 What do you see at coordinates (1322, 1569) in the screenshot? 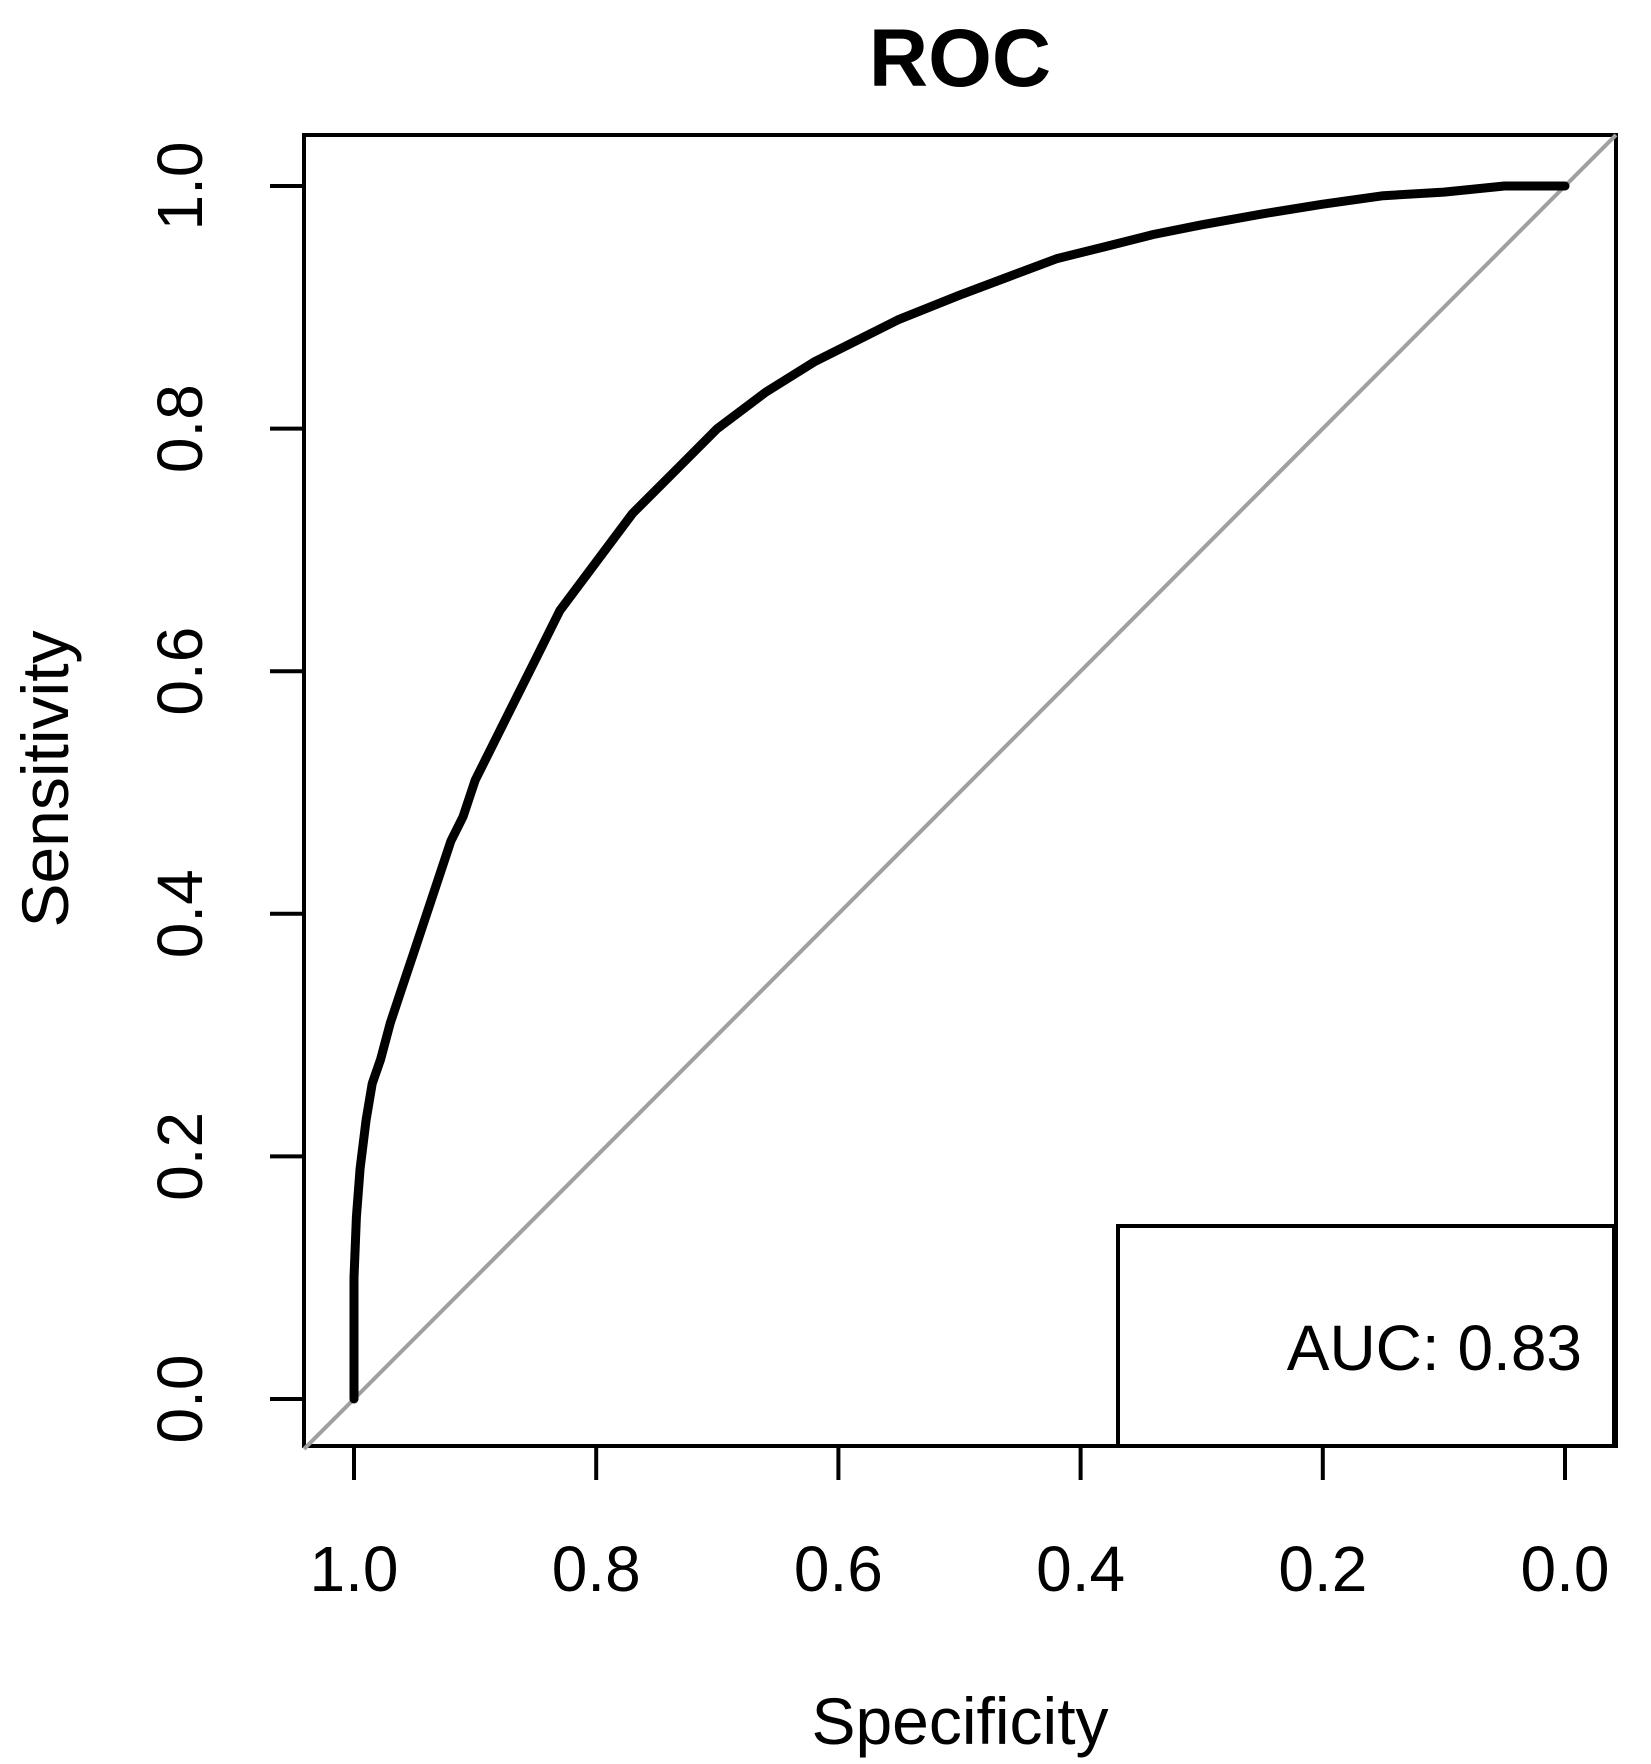
I see `x-tick-label: 0.2` at bounding box center [1322, 1569].